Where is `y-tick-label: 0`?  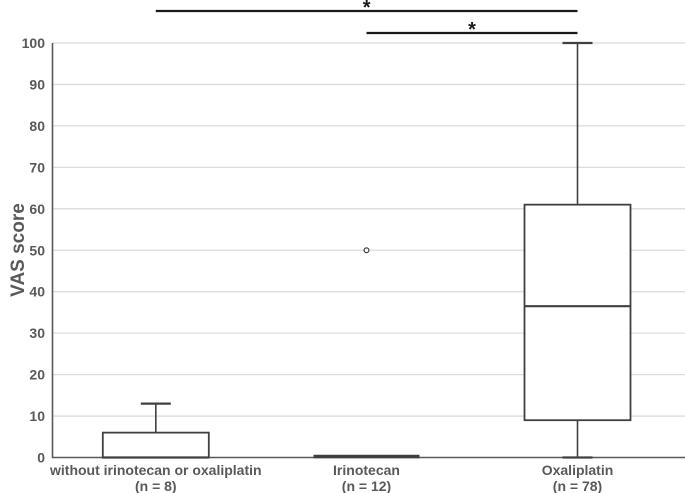
y-tick-label: 0 is located at coordinates (41, 458).